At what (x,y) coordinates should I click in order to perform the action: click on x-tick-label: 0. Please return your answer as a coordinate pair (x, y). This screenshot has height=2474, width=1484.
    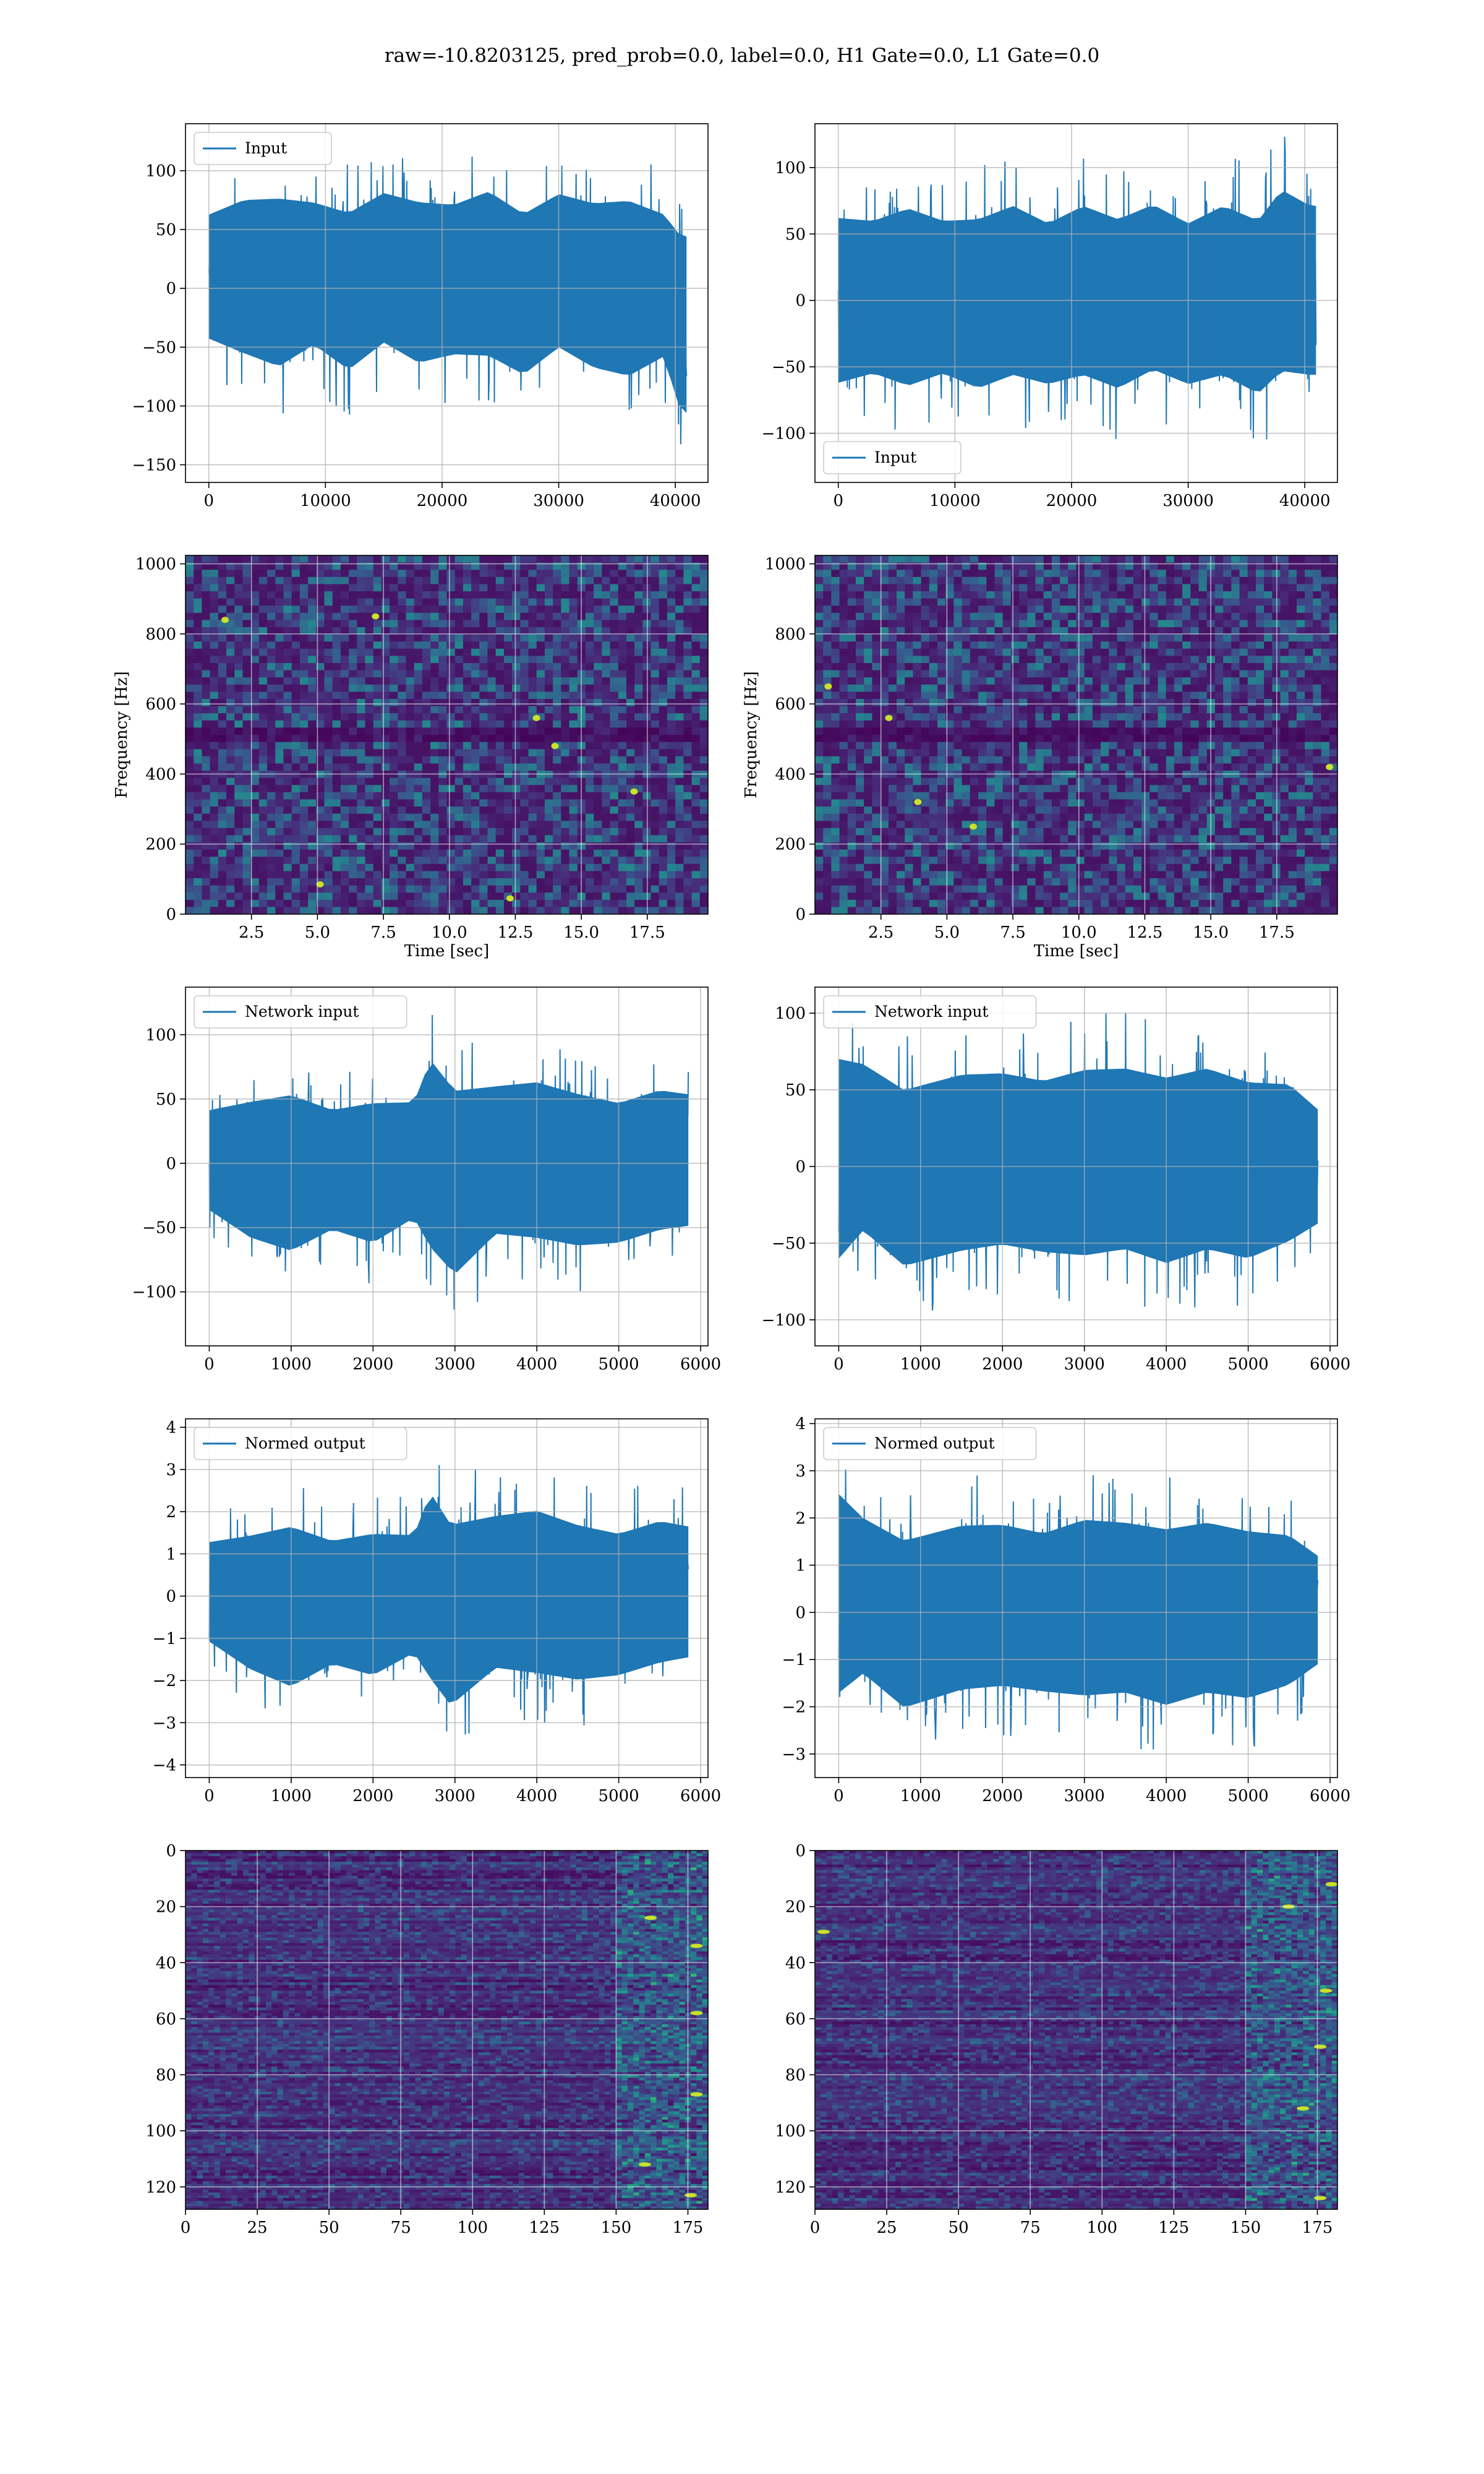
    Looking at the image, I should click on (838, 501).